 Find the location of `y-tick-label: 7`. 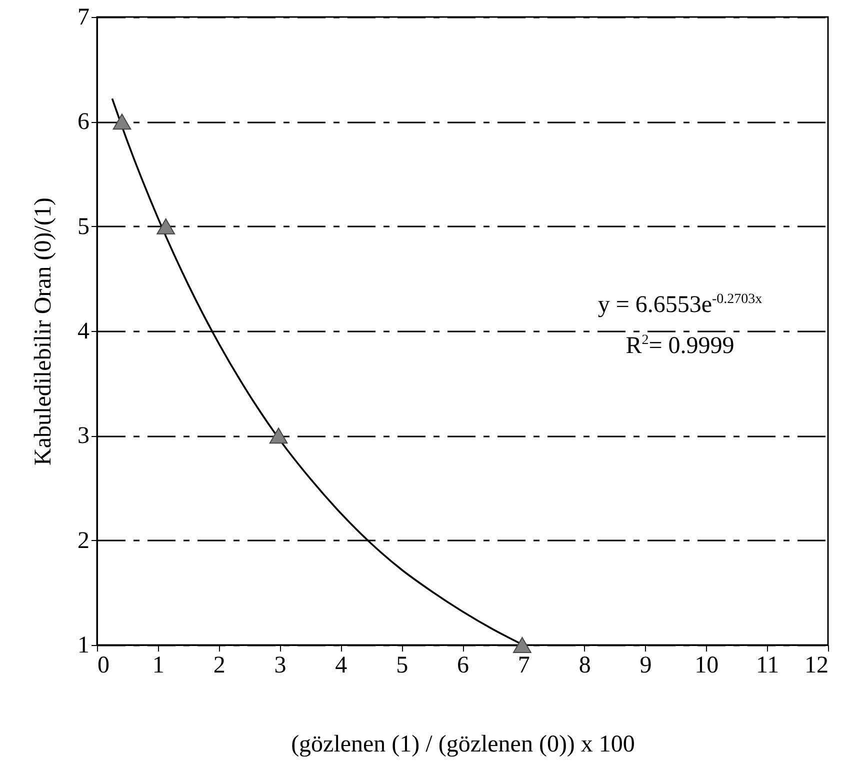

y-tick-label: 7 is located at coordinates (84, 17).